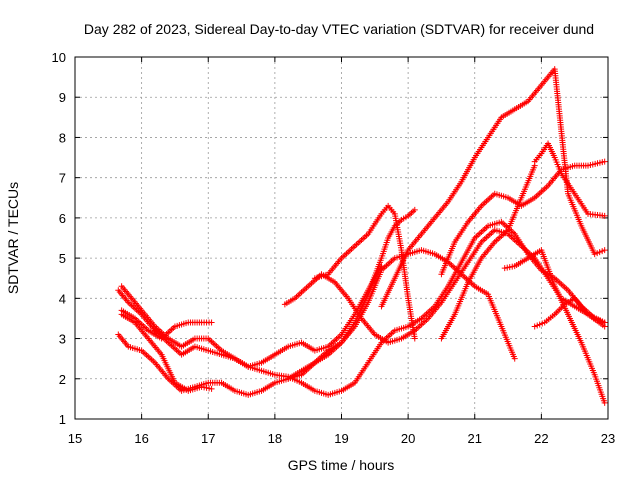  Describe the element at coordinates (62, 218) in the screenshot. I see `y-tick-label: 6` at that location.